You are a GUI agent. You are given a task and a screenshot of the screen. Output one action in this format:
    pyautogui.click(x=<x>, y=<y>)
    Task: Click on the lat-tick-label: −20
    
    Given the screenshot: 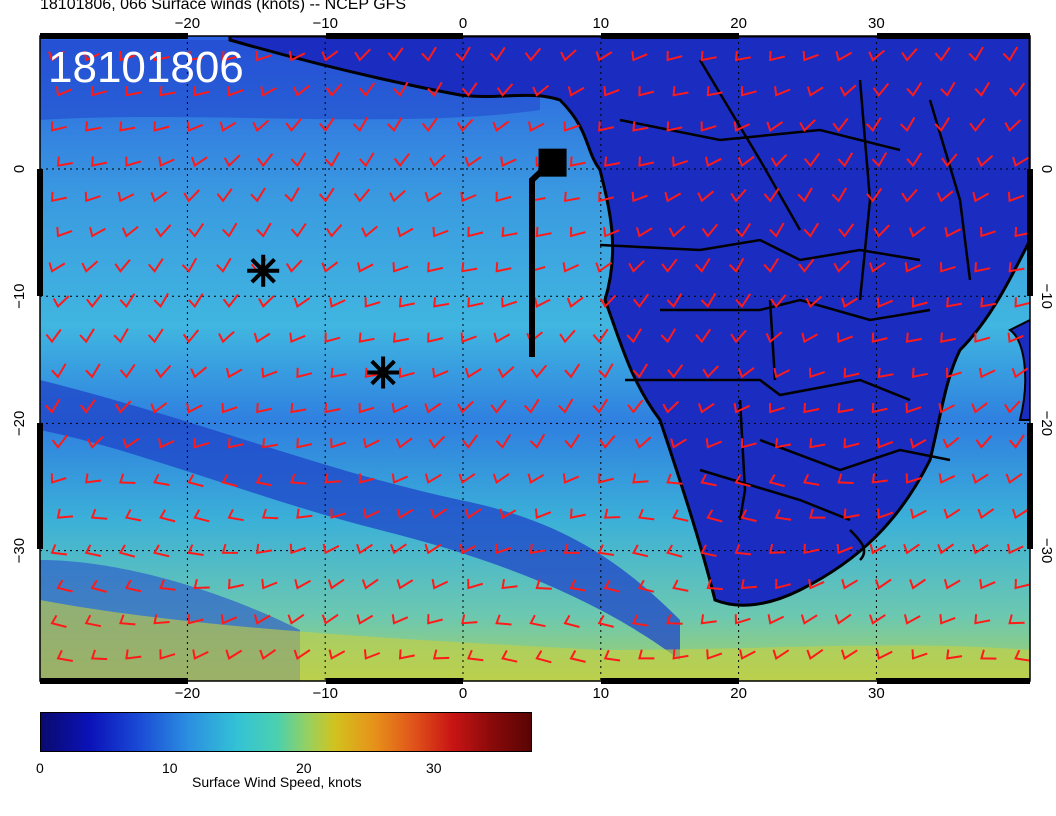 What is the action you would take?
    pyautogui.click(x=1046, y=423)
    